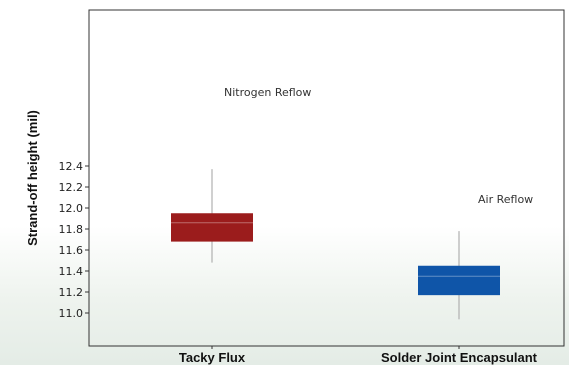  Describe the element at coordinates (71, 229) in the screenshot. I see `y-tick-label: 11.8` at that location.